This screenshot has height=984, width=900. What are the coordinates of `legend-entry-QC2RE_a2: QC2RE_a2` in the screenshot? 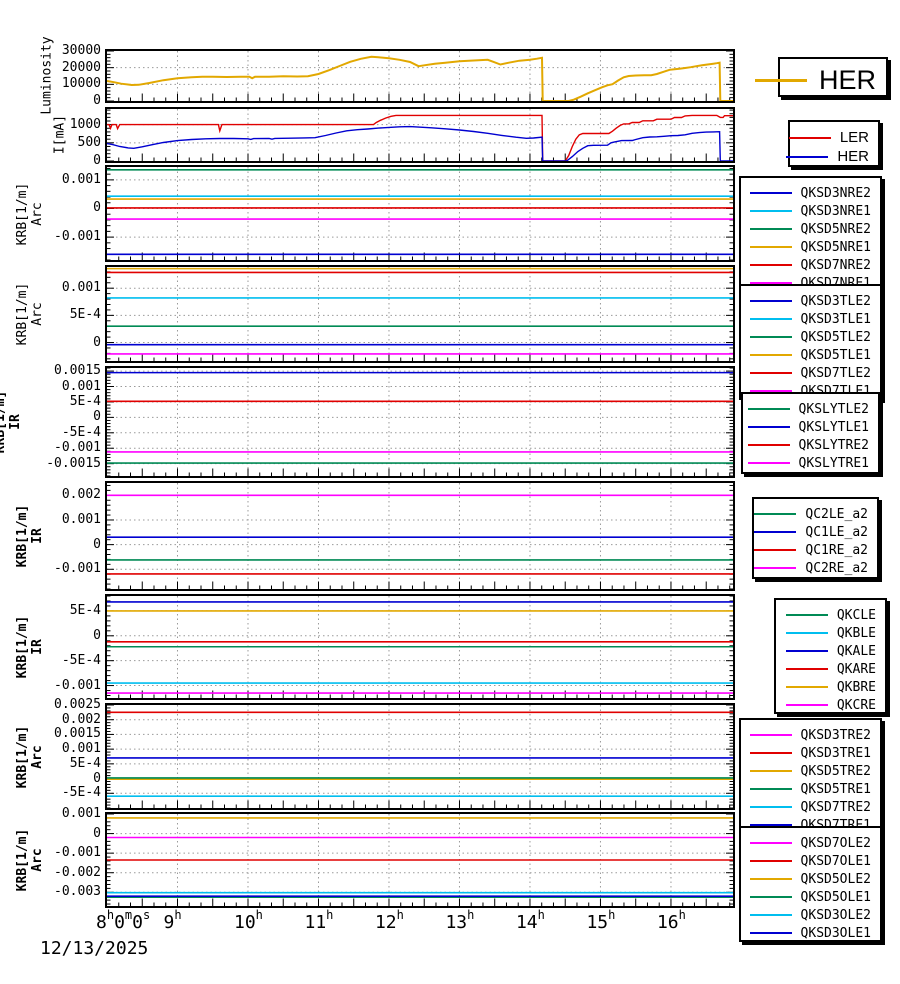 It's located at (815, 568).